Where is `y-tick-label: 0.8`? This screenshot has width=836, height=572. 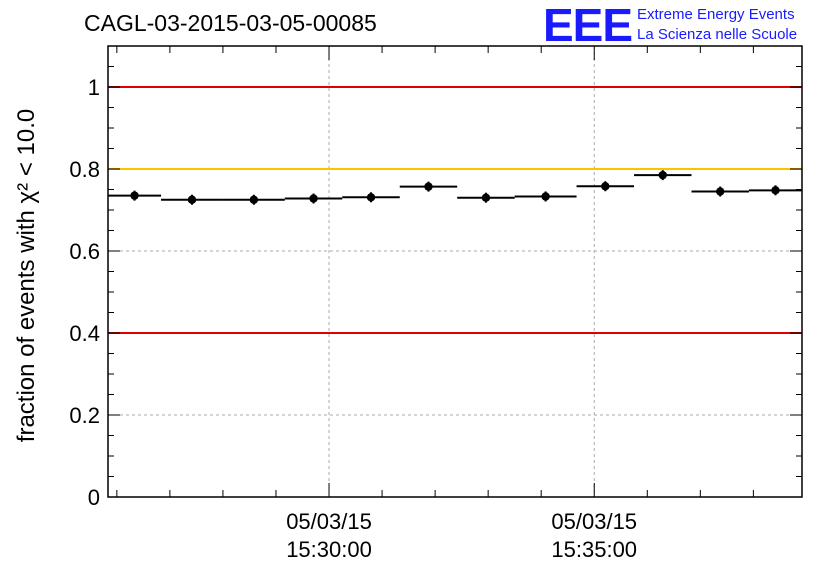
y-tick-label: 0.8 is located at coordinates (84, 169).